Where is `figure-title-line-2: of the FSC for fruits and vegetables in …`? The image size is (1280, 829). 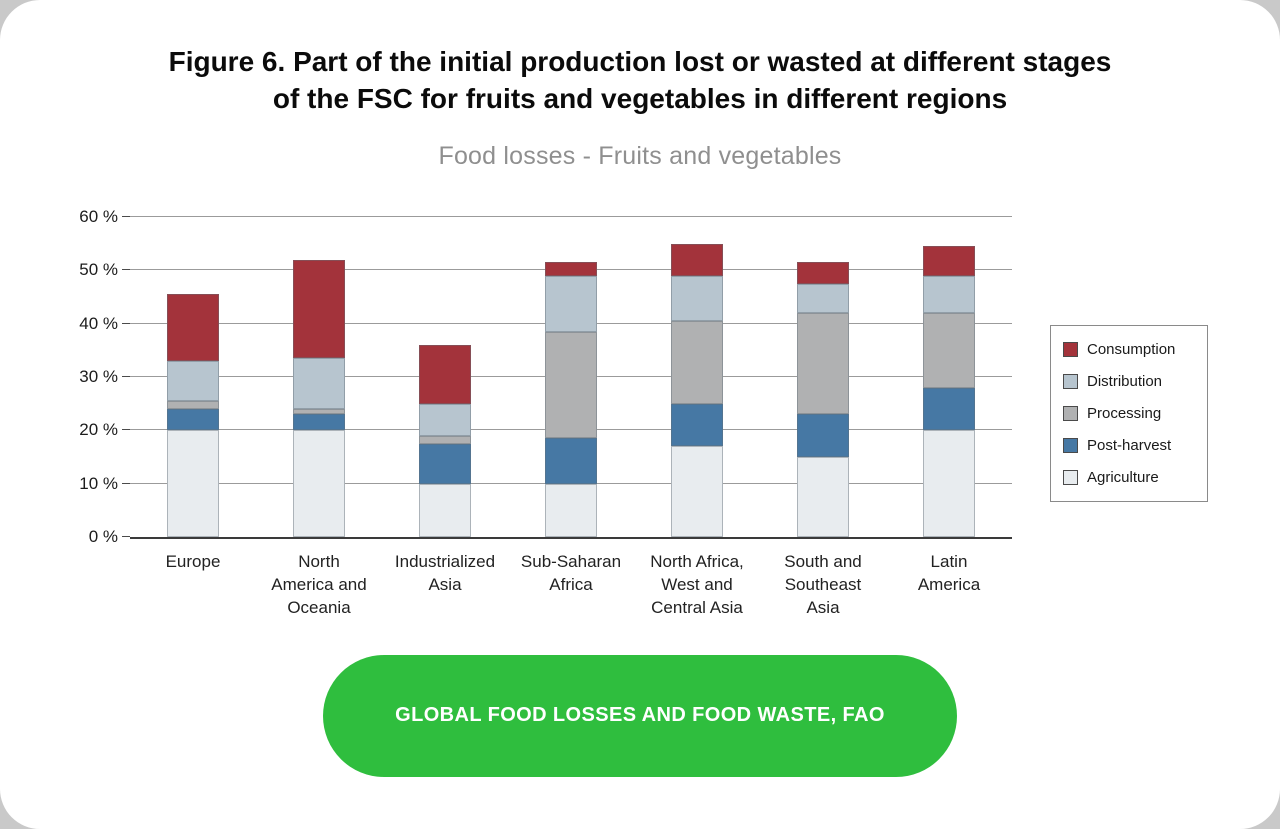
figure-title-line-2: of the FSC for fruits and vegetables in … is located at coordinates (640, 98).